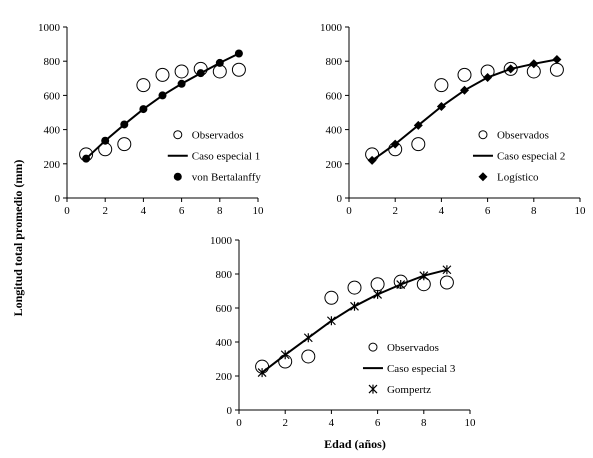  I want to click on legend-label: Caso especial 1, so click(226, 157).